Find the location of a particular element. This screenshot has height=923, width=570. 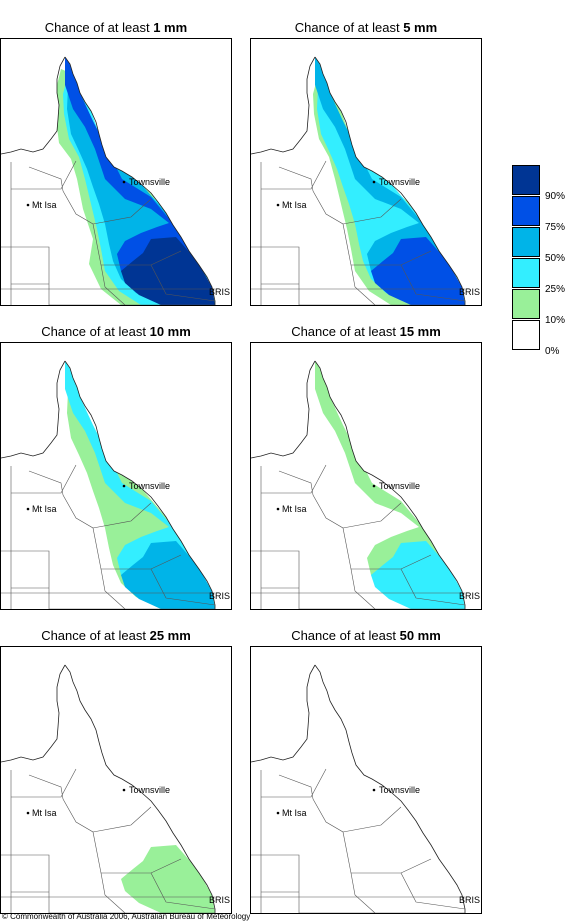

legend-label: 75% is located at coordinates (555, 227).